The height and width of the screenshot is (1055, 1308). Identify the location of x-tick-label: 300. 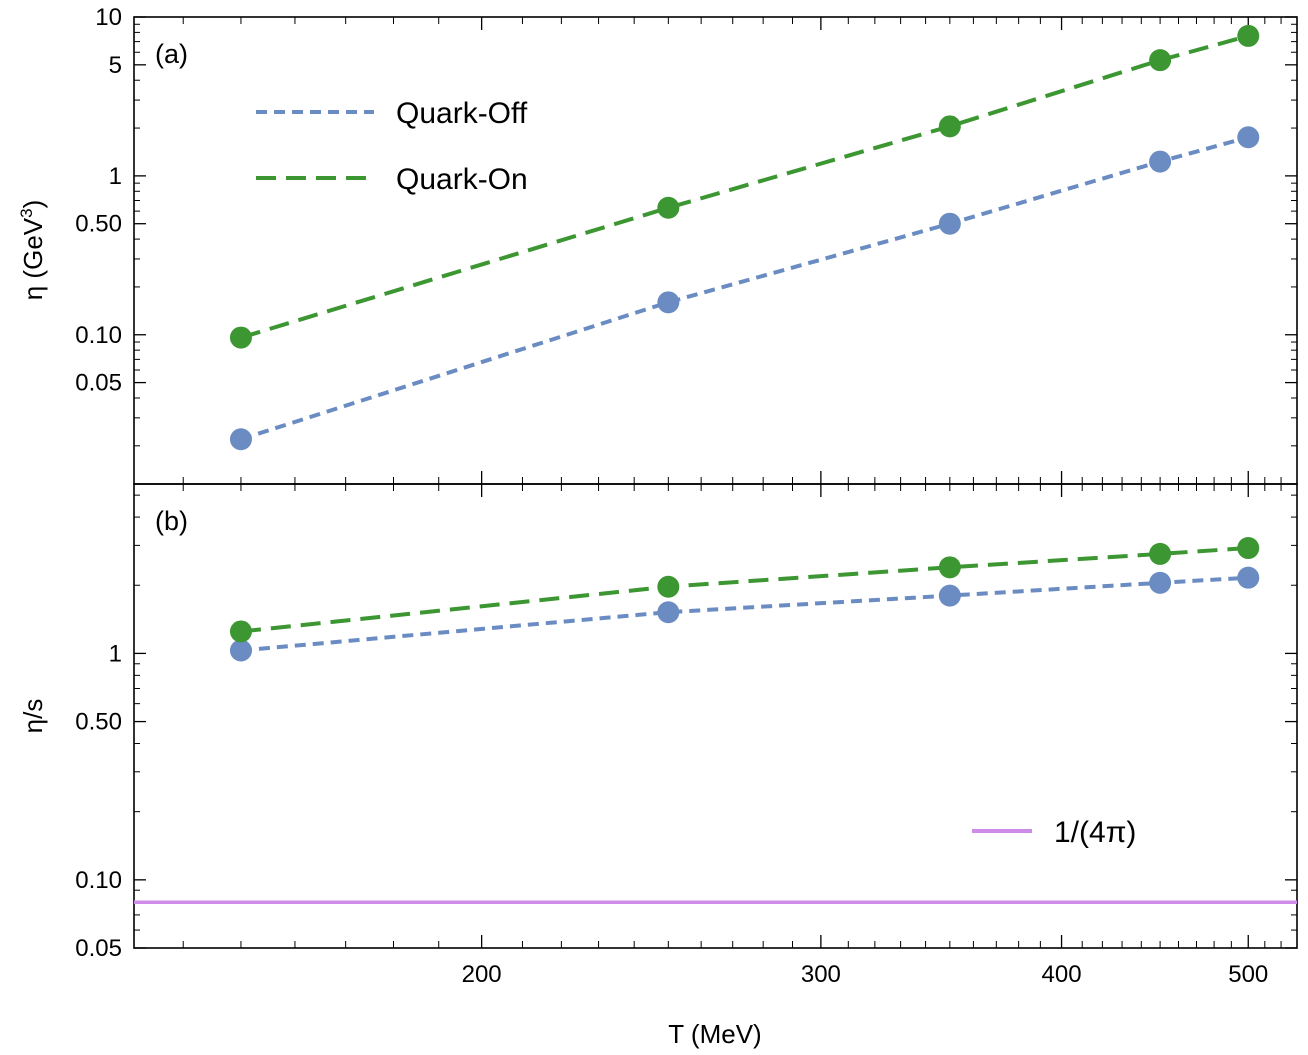
(821, 974).